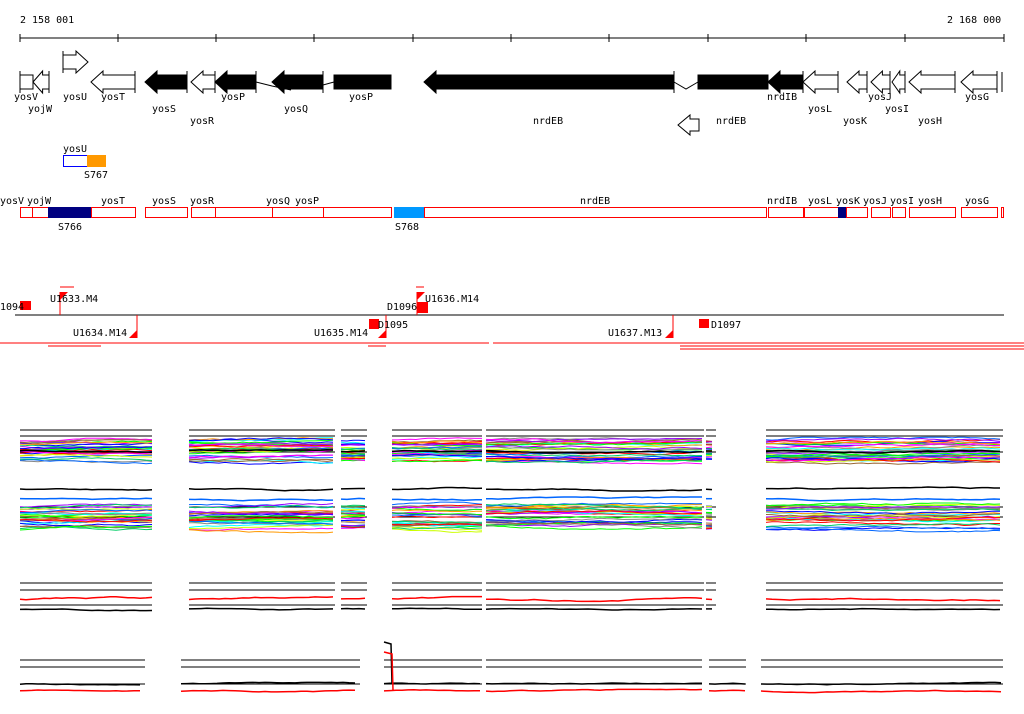  What do you see at coordinates (635, 333) in the screenshot?
I see `marker-label: U1637.M13` at bounding box center [635, 333].